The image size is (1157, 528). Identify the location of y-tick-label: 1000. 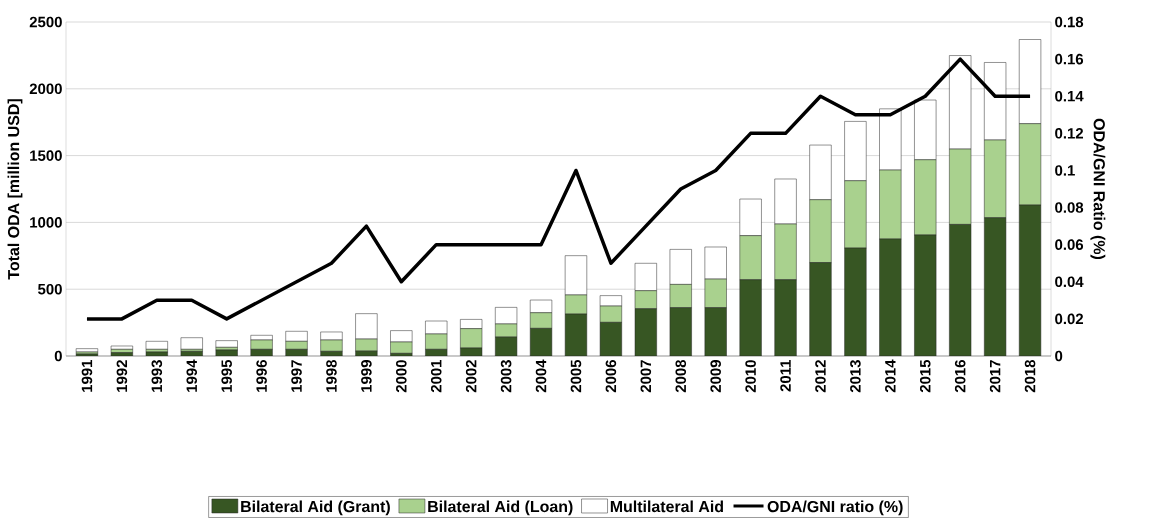
(46, 222).